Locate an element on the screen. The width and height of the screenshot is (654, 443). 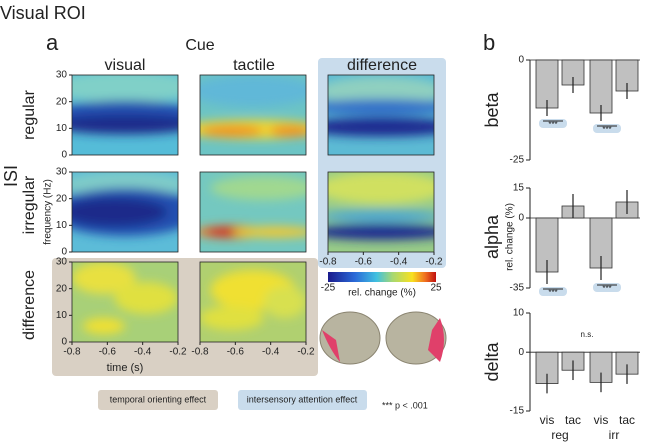
column-label: tactile is located at coordinates (254, 65).